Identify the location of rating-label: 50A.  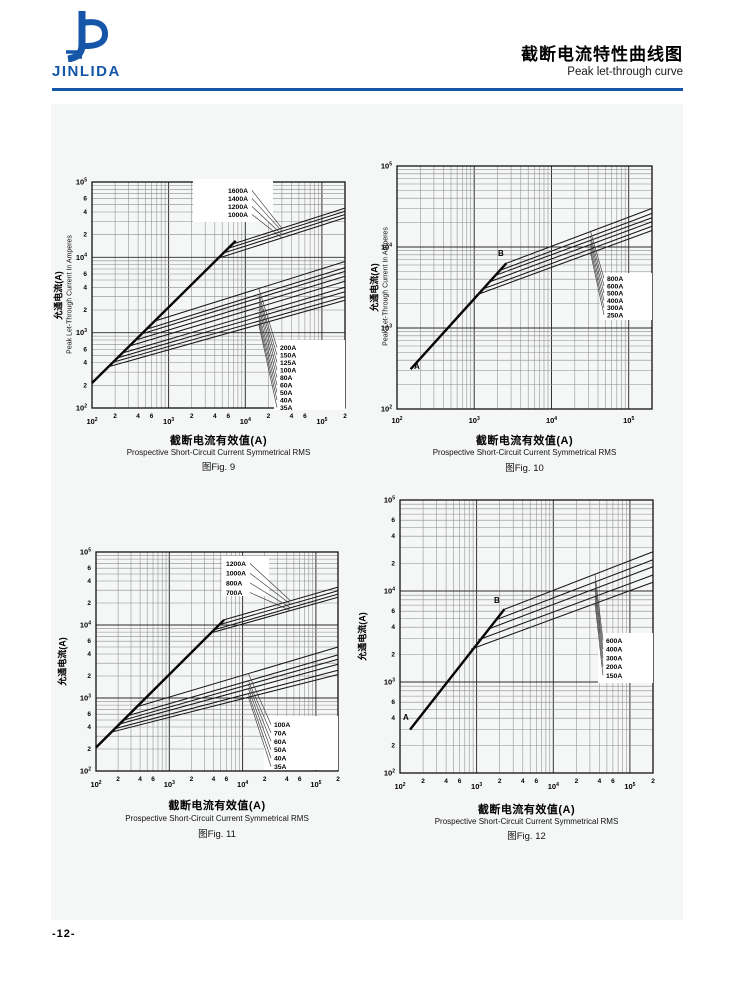
(280, 750).